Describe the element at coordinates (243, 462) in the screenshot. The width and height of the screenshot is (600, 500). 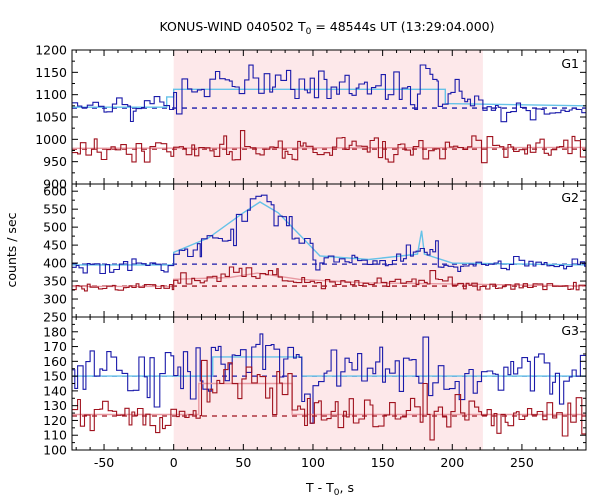
I see `x-tick-label: 50` at that location.